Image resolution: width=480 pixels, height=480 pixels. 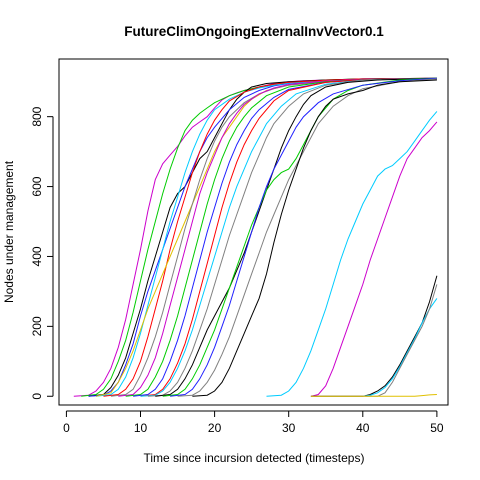 I want to click on y-tick-label: 600, so click(x=37, y=186).